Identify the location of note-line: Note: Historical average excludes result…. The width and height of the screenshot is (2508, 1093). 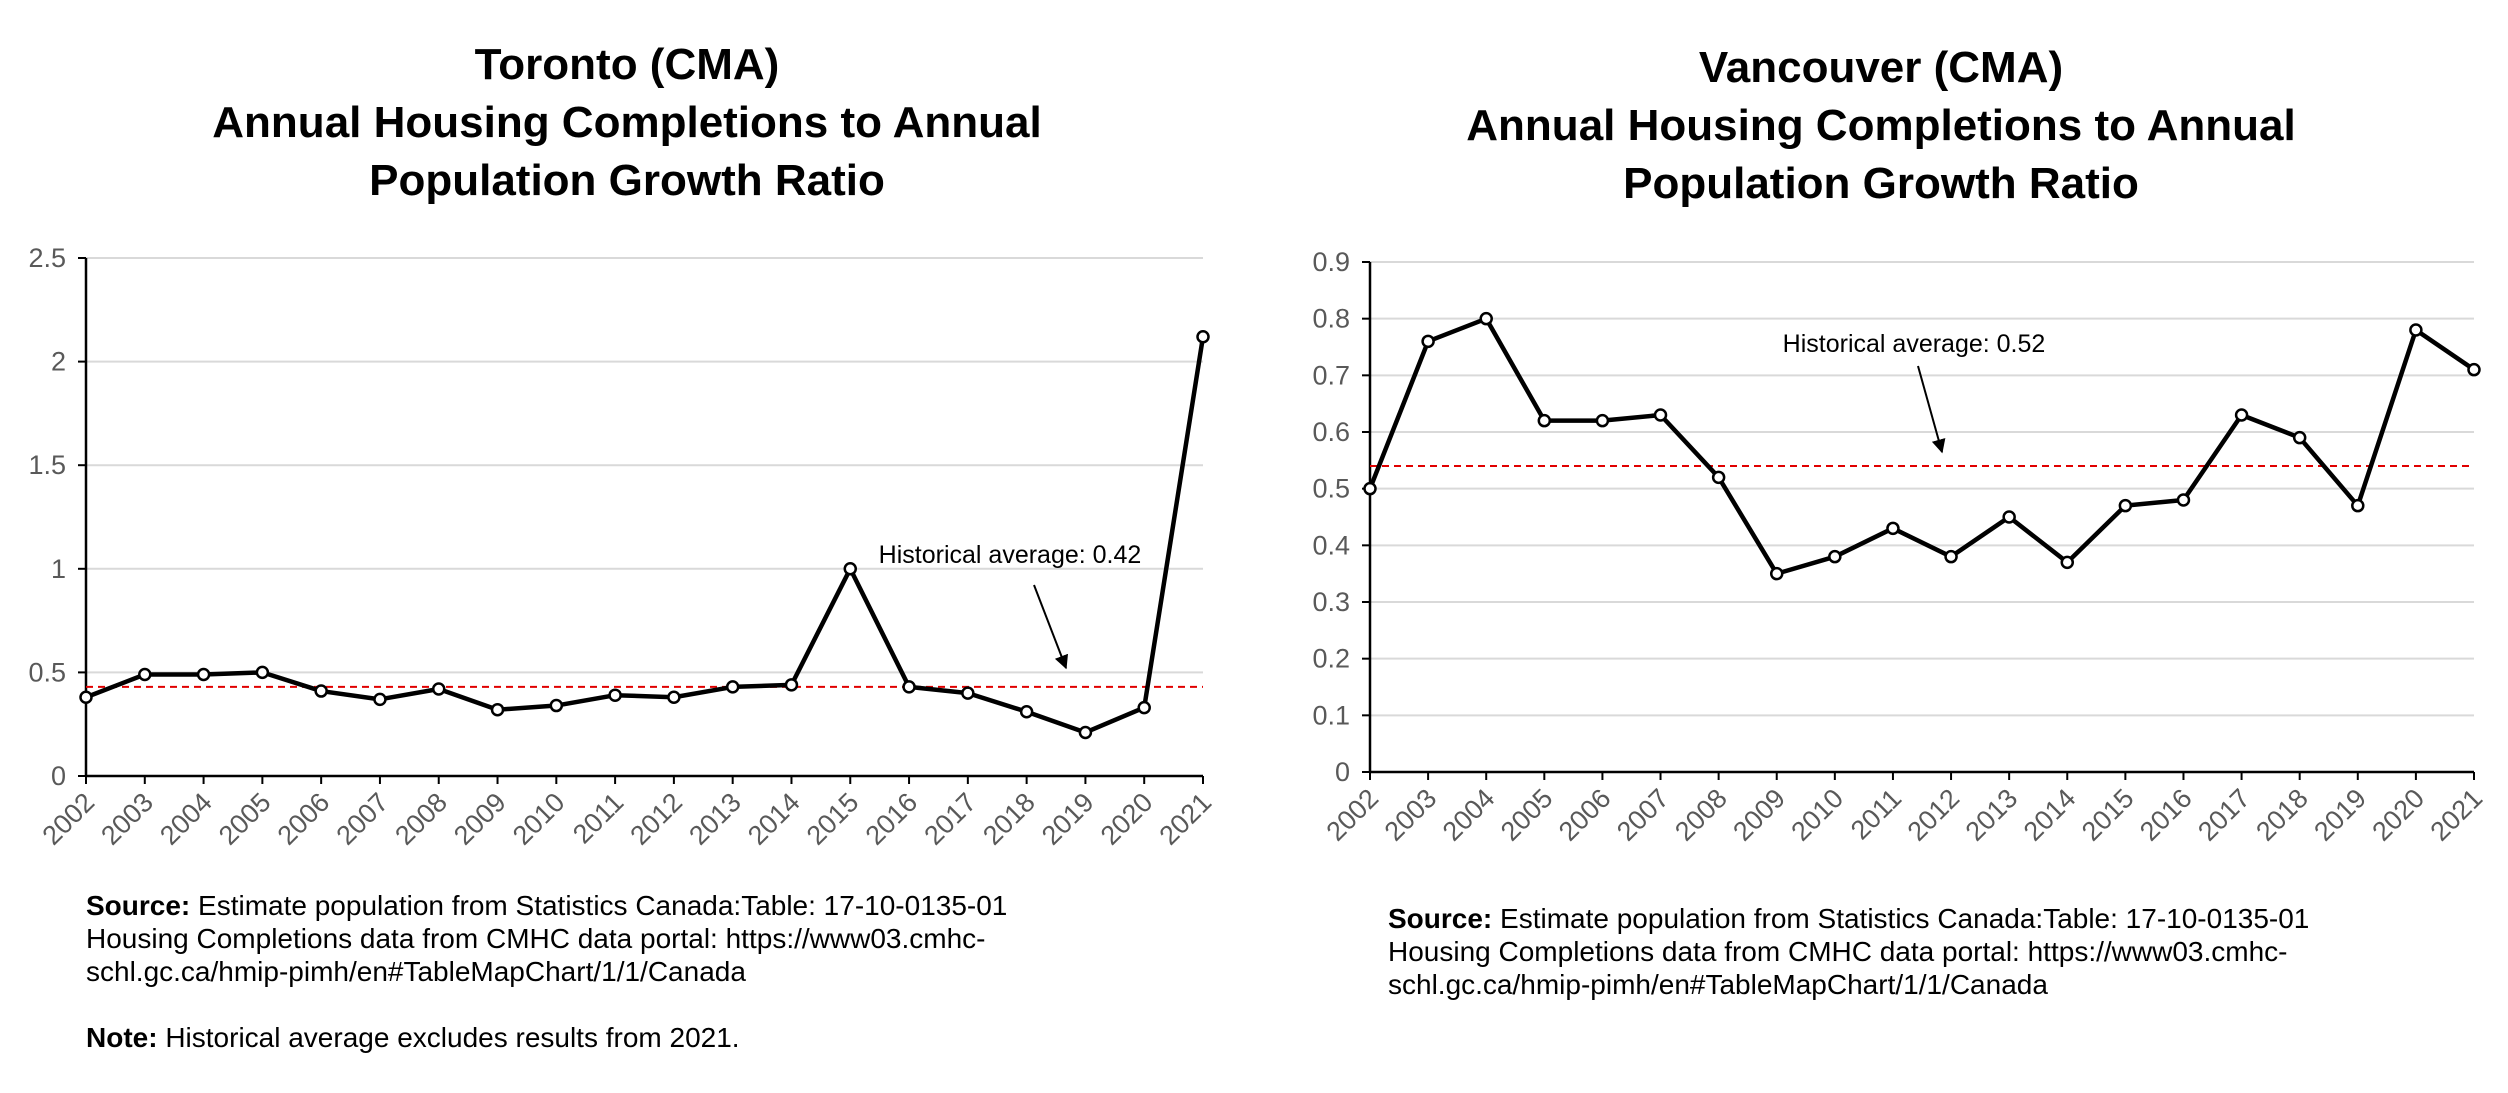
(546, 1037).